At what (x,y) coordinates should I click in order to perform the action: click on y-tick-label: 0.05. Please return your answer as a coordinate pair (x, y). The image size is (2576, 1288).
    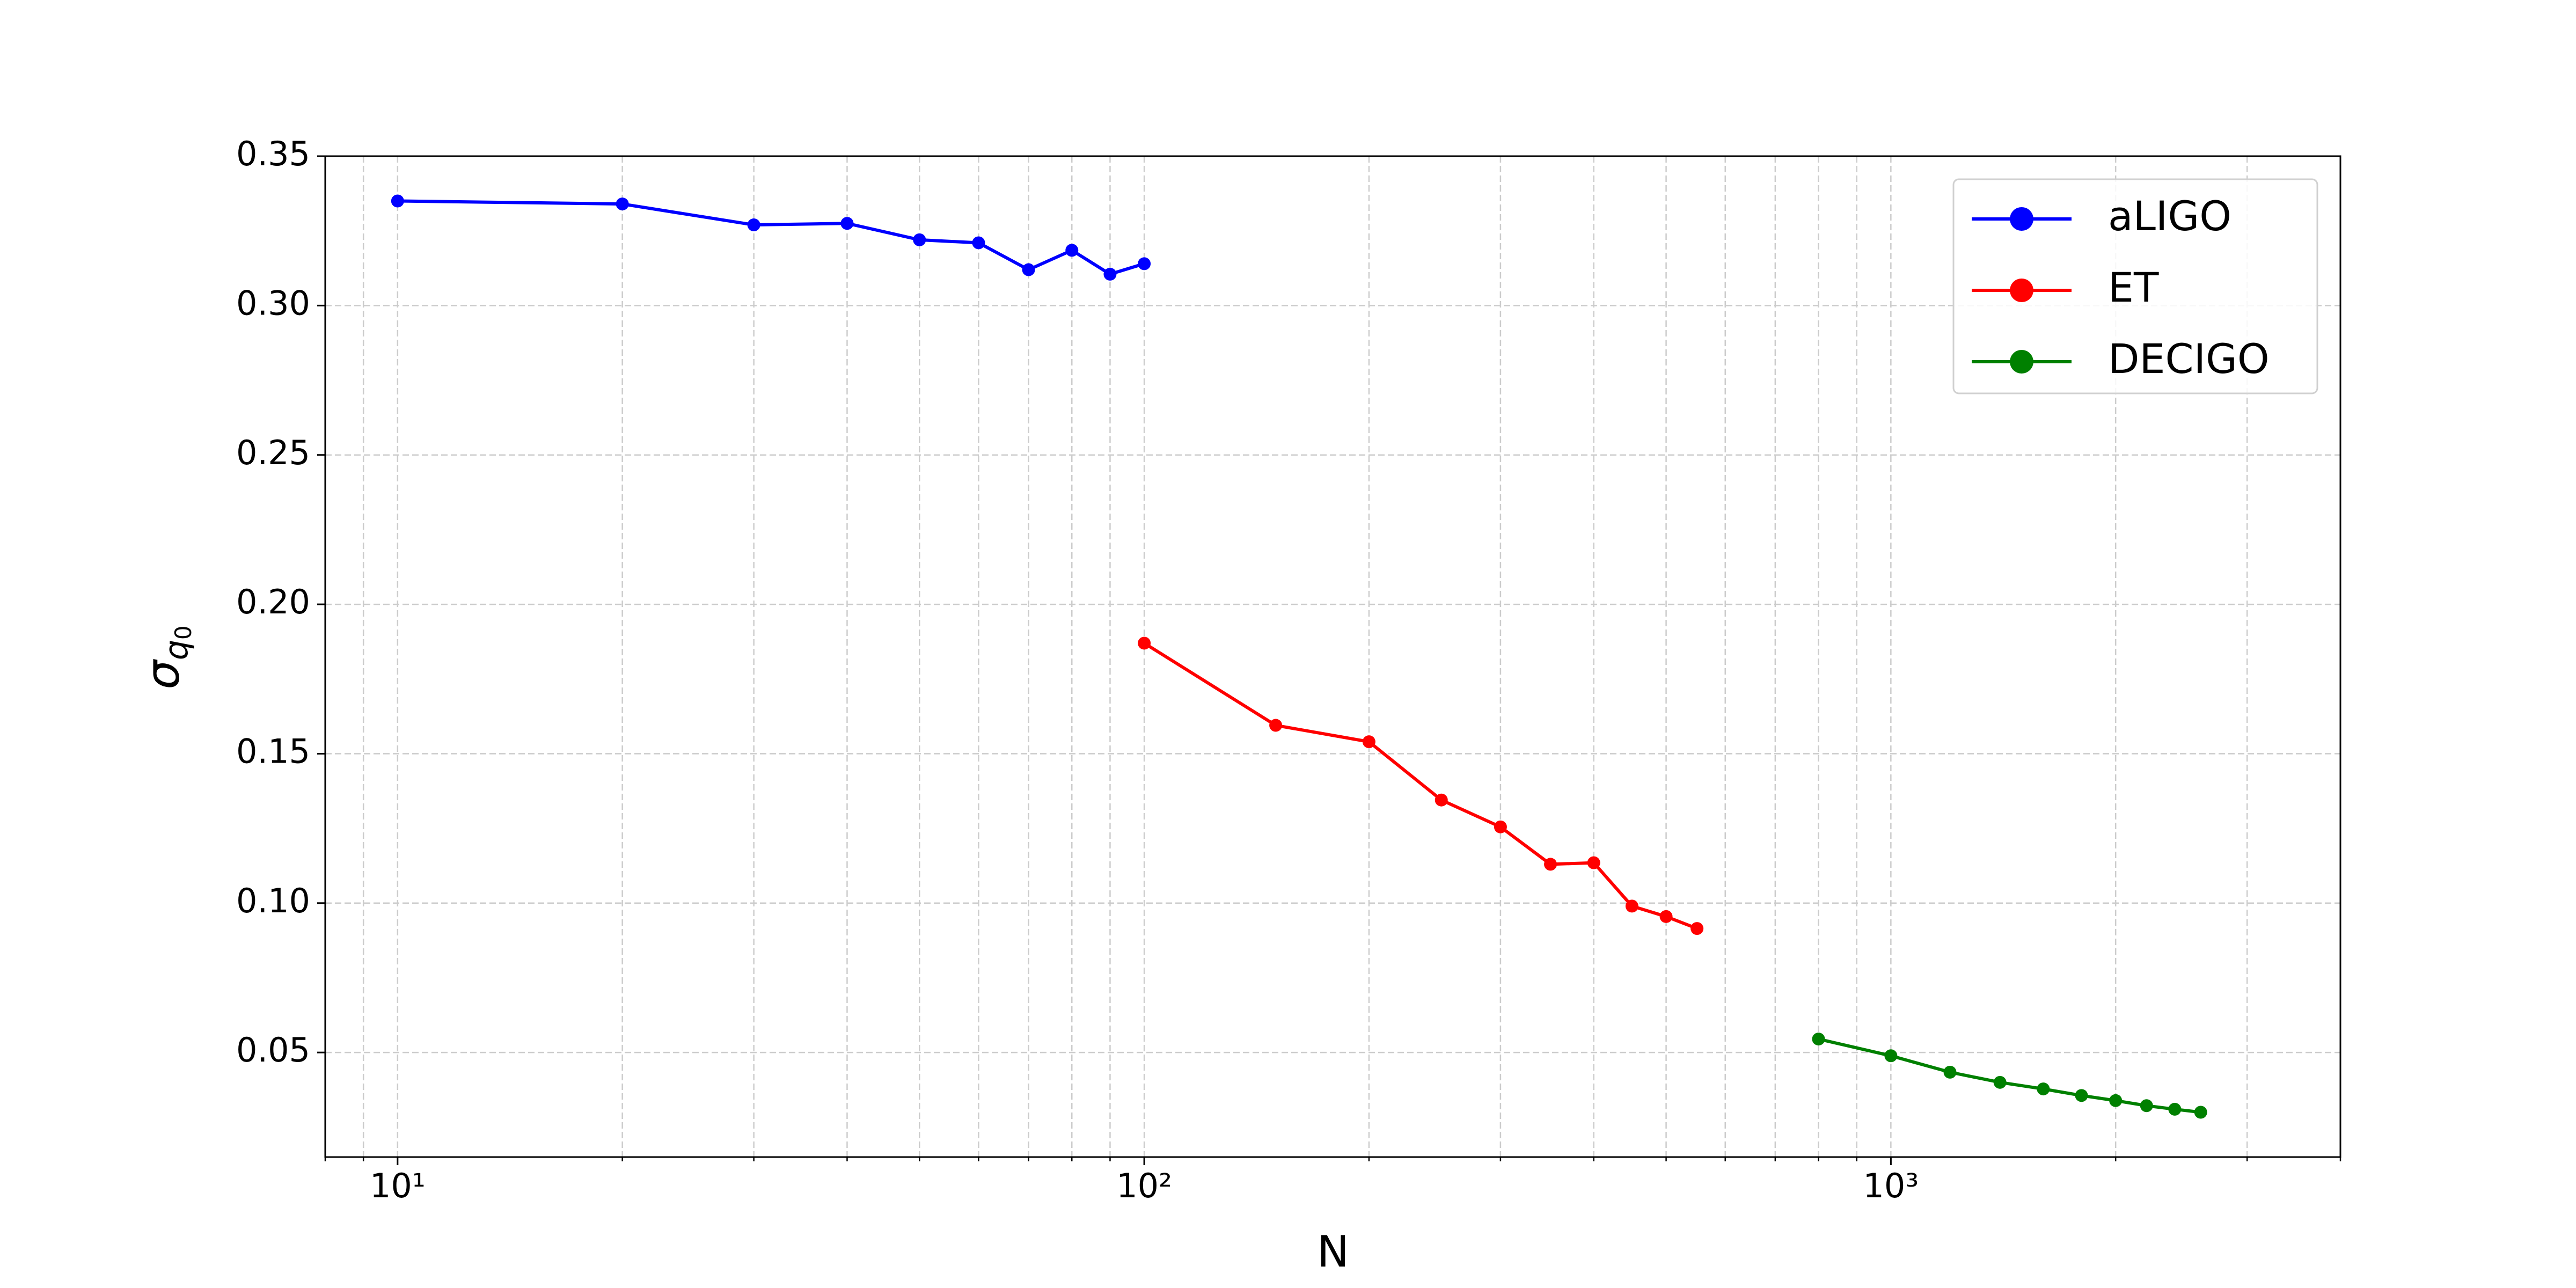
    Looking at the image, I should click on (273, 1050).